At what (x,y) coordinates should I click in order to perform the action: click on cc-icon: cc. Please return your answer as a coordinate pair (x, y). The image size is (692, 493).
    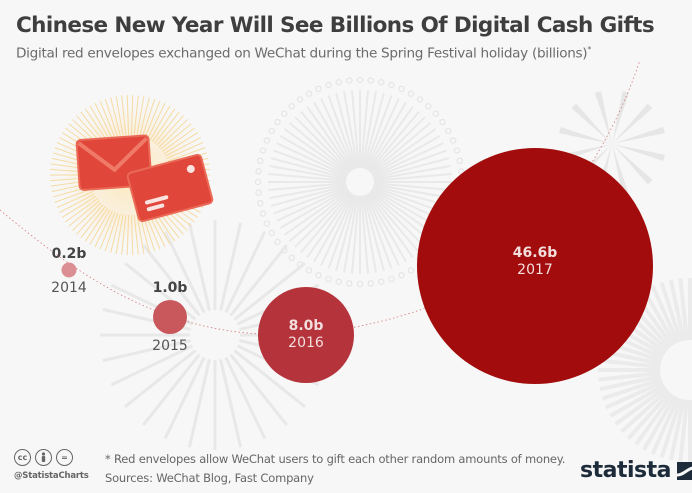
    Looking at the image, I should click on (22, 457).